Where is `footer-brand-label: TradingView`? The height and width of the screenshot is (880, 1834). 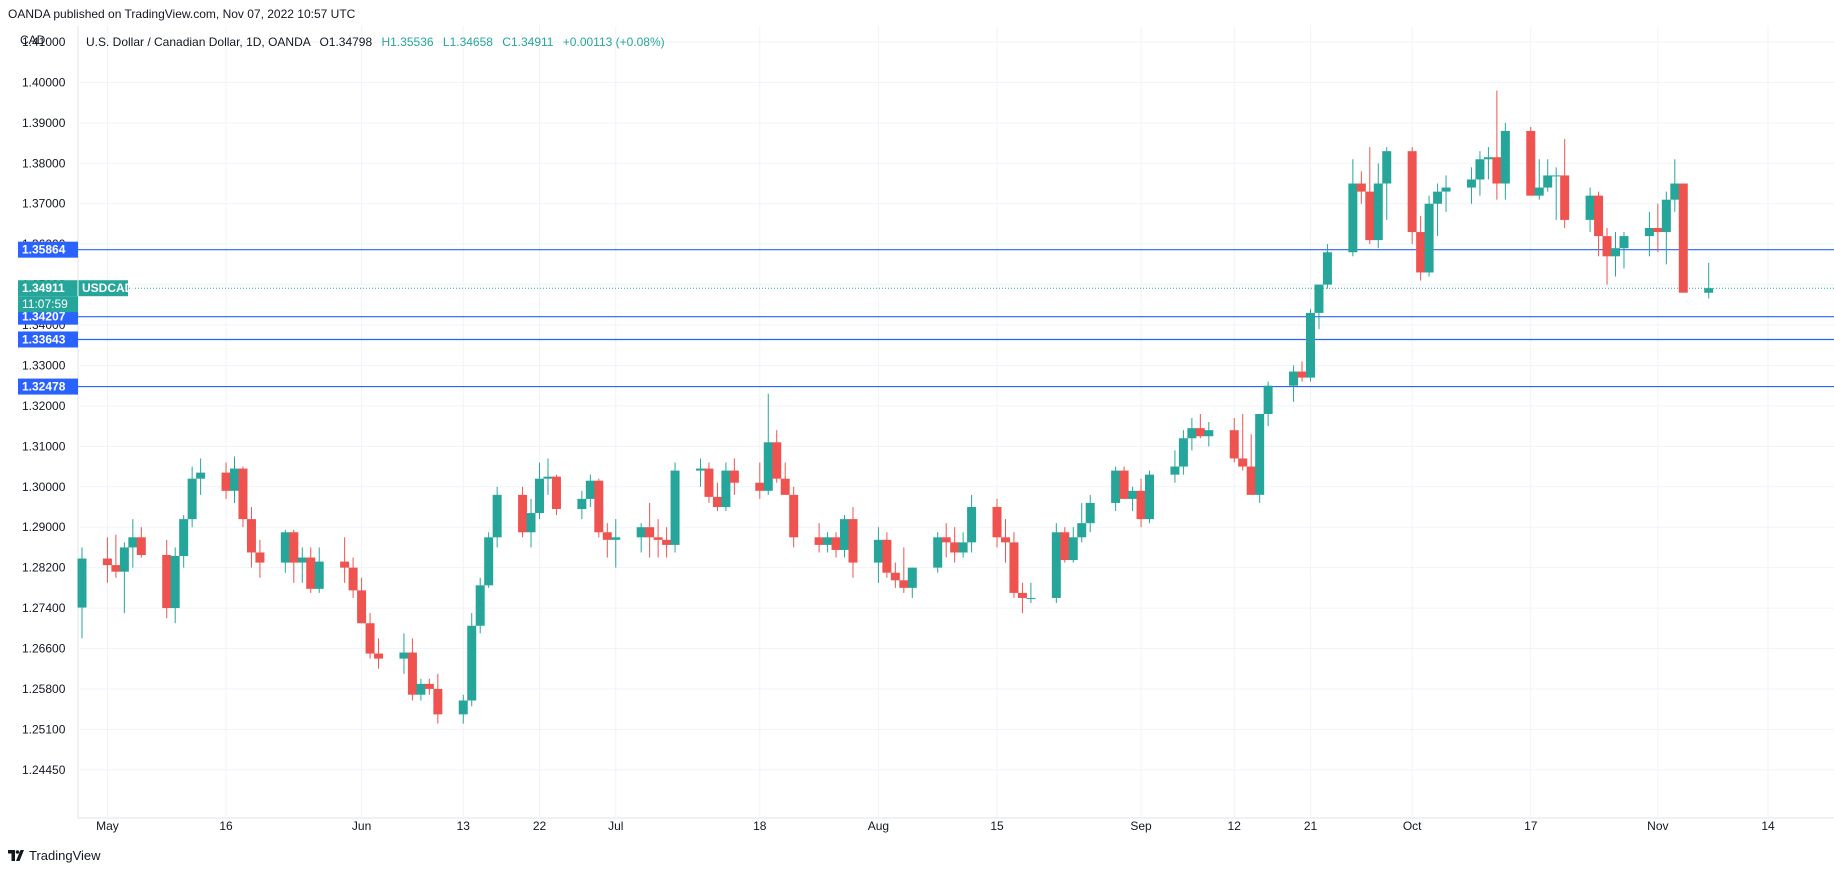
footer-brand-label: TradingView is located at coordinates (65, 855).